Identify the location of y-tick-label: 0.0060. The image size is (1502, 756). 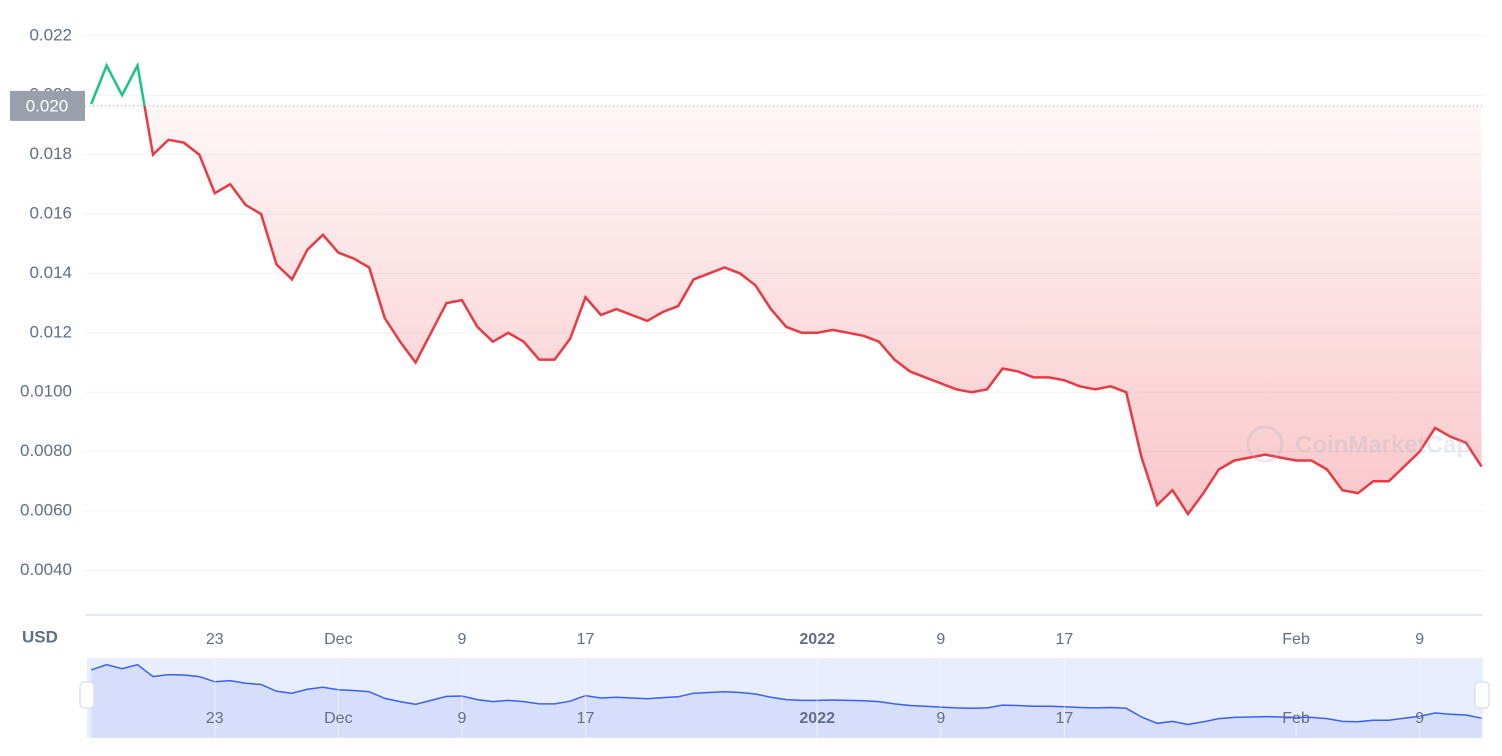
(46, 510).